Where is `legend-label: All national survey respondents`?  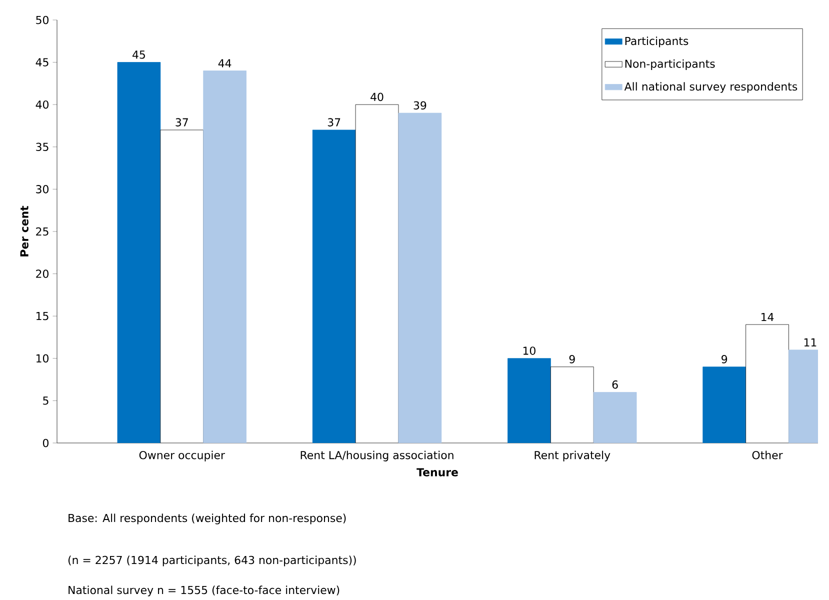
legend-label: All national survey respondents is located at coordinates (711, 87).